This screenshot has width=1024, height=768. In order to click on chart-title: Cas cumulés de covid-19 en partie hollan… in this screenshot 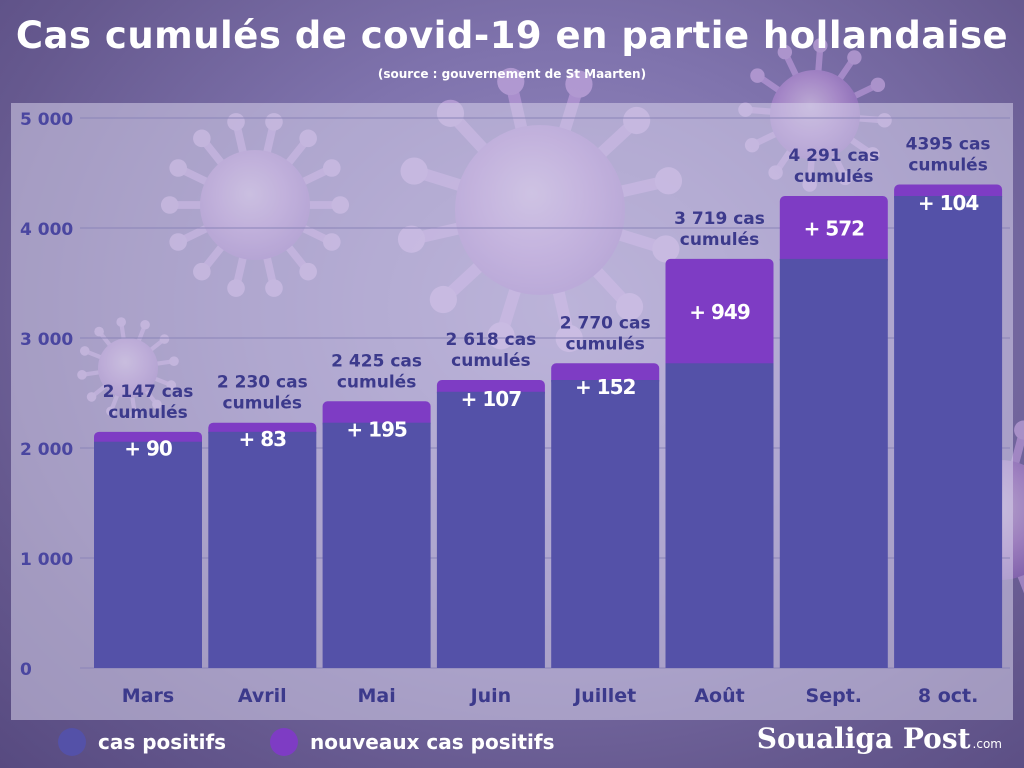, I will do `click(512, 35)`.